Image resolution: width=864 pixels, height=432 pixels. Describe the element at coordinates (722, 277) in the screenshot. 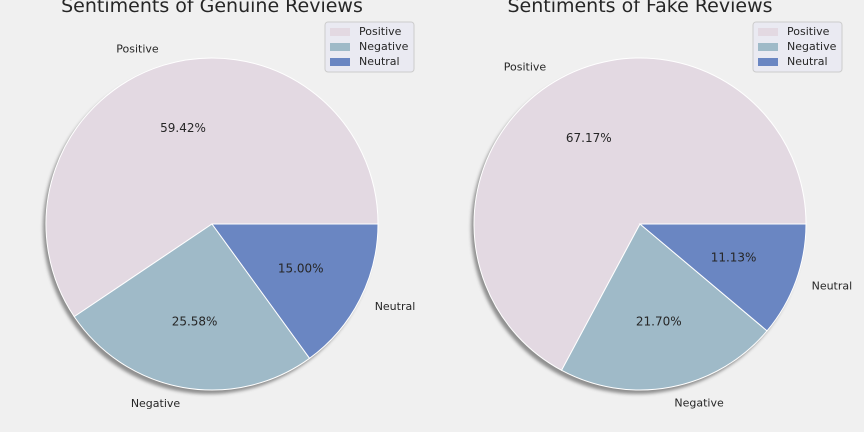

I see `fake-slice-neutral` at that location.